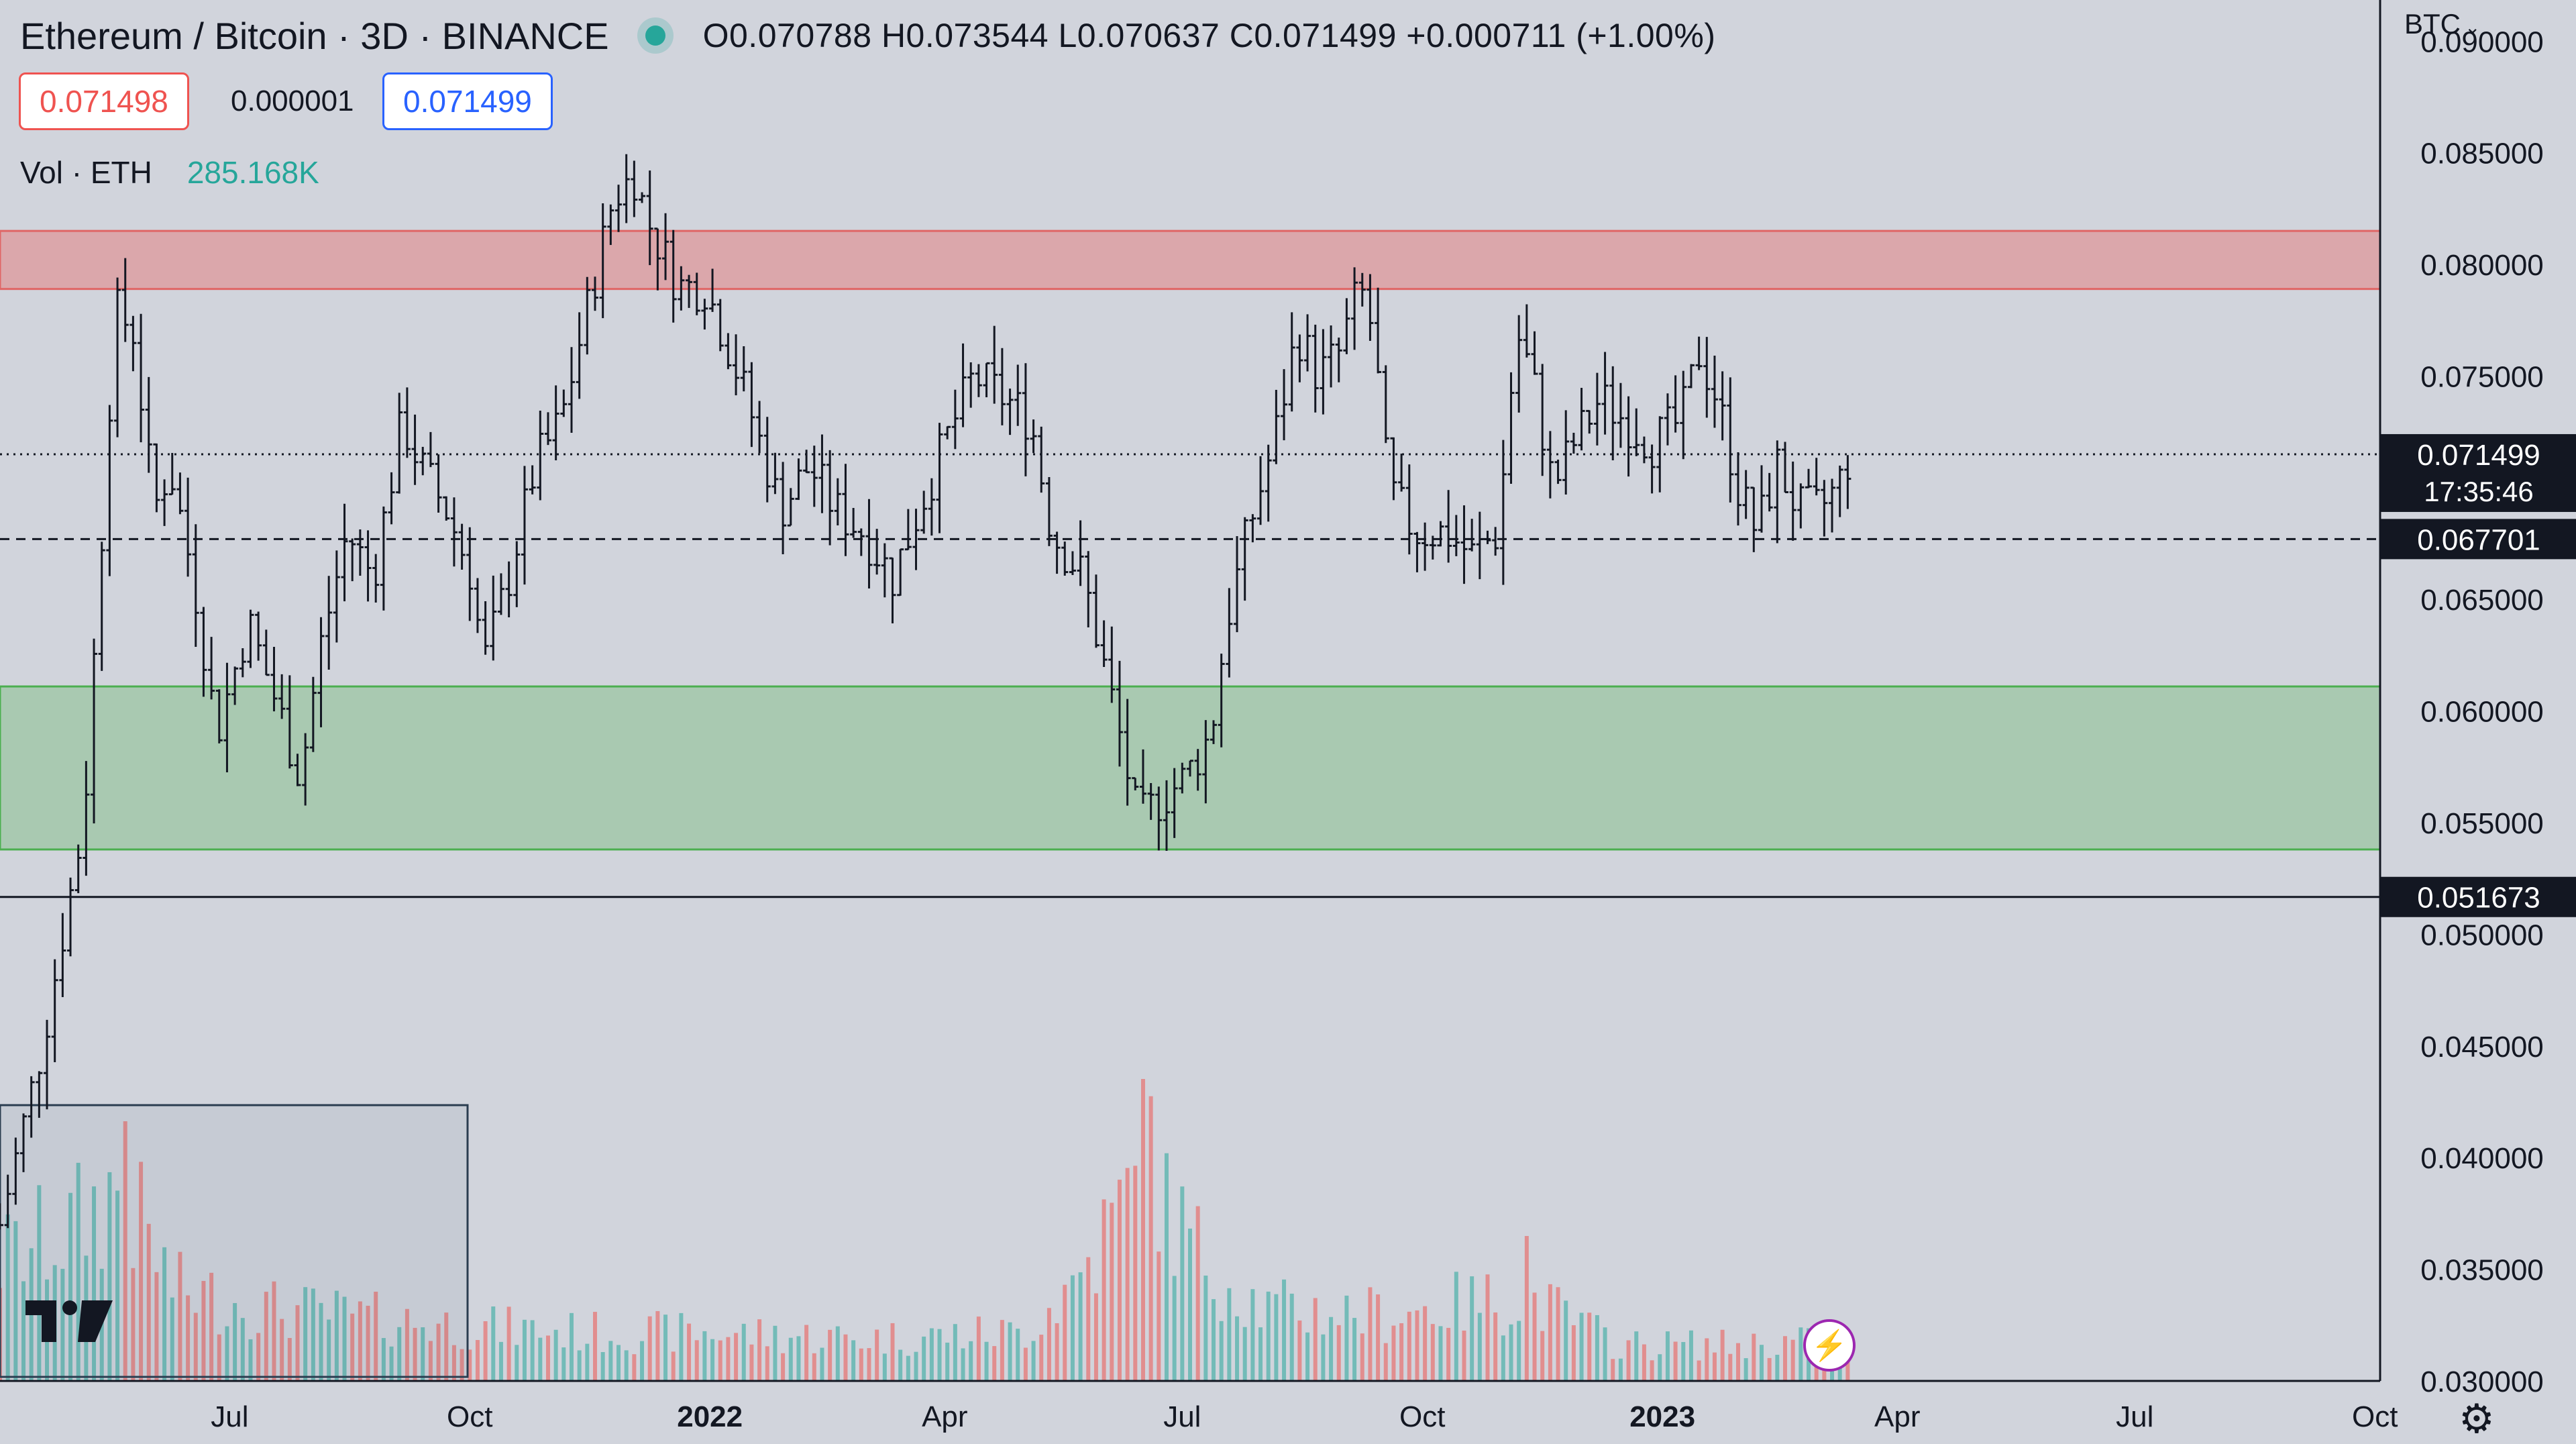 The height and width of the screenshot is (1444, 2576). What do you see at coordinates (2478, 539) in the screenshot?
I see `price-line-label: 0.067701` at bounding box center [2478, 539].